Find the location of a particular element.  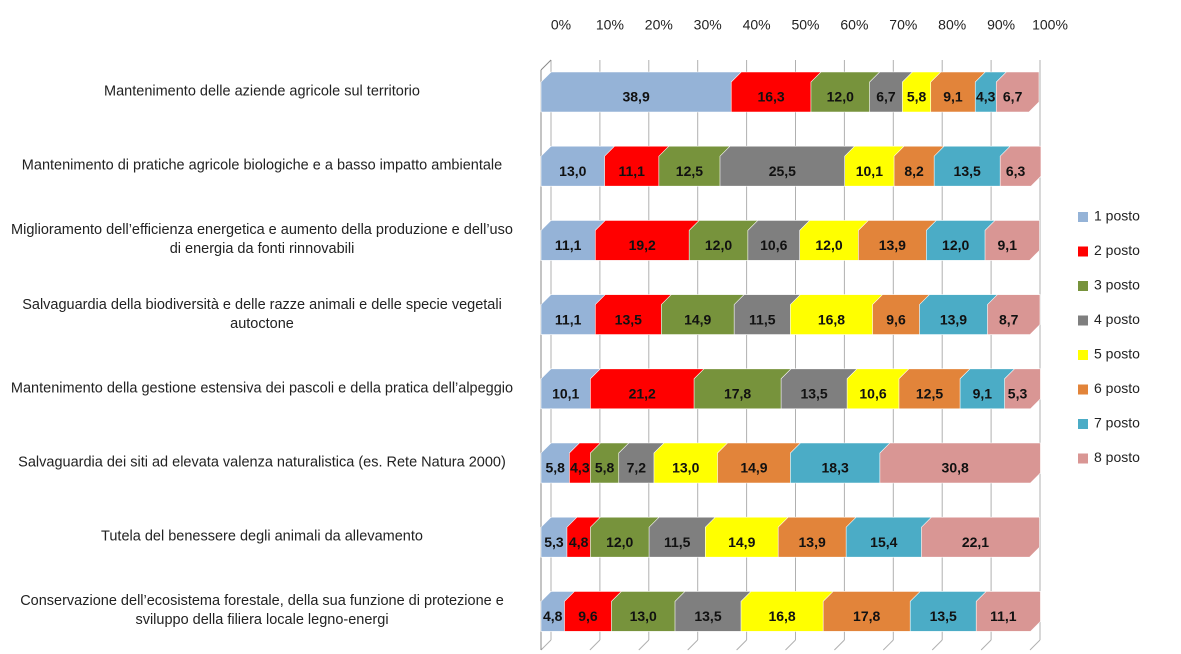

data-label: 7,2 is located at coordinates (637, 468).